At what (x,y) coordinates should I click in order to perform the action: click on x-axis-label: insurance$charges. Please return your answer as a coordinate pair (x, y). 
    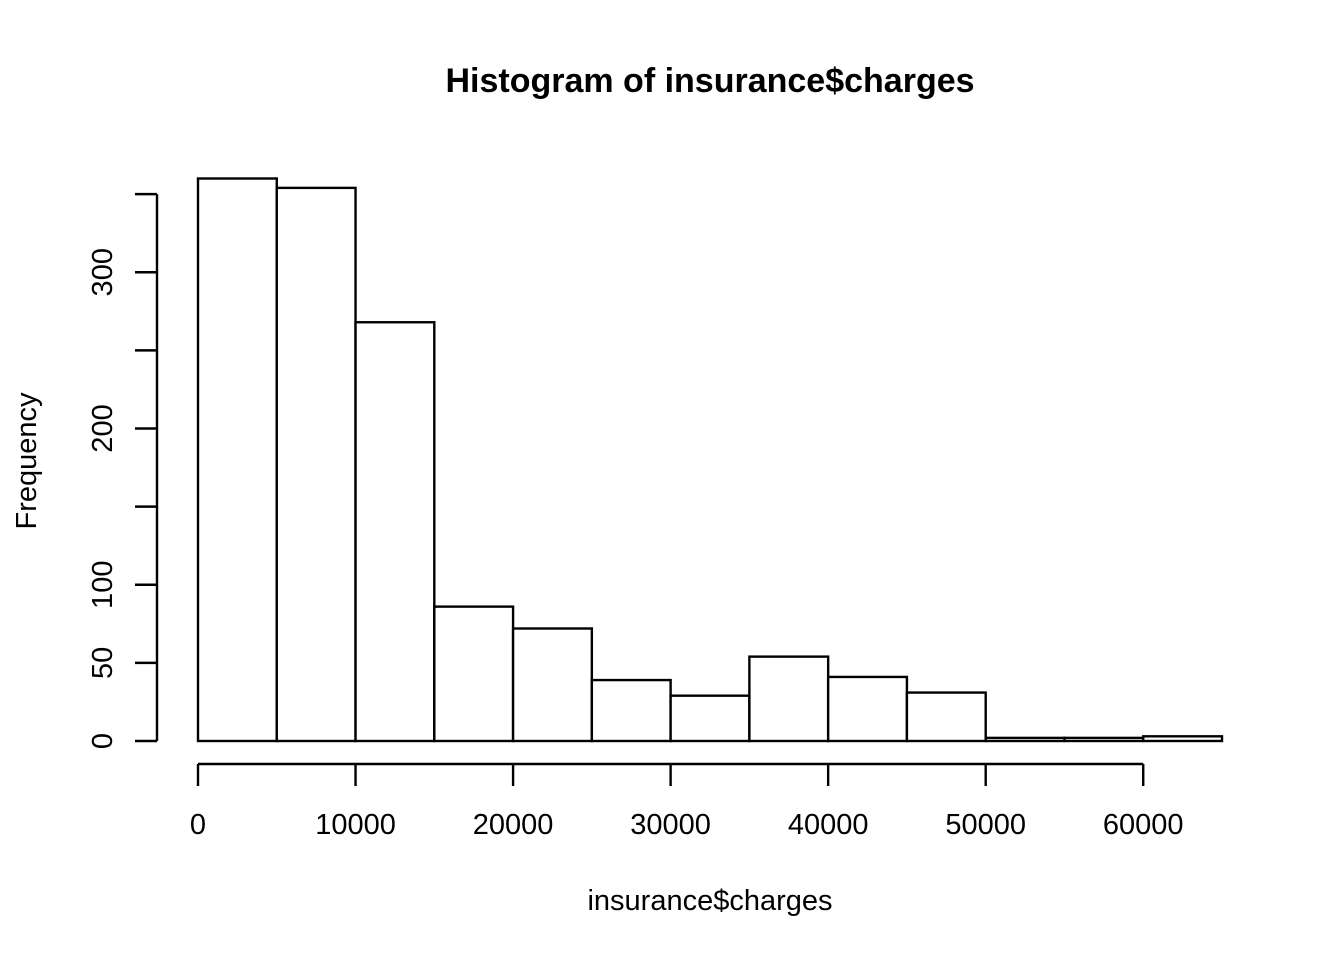
    Looking at the image, I should click on (709, 901).